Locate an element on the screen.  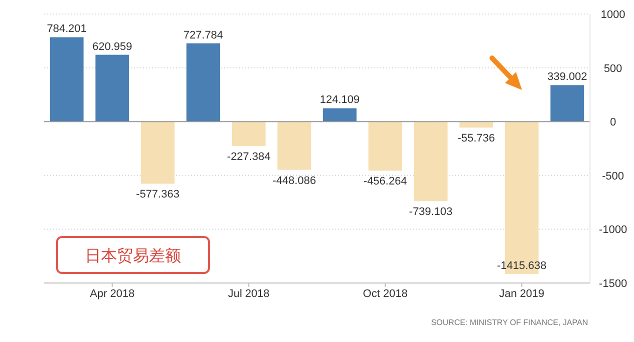
data-label: -577.363 is located at coordinates (158, 194).